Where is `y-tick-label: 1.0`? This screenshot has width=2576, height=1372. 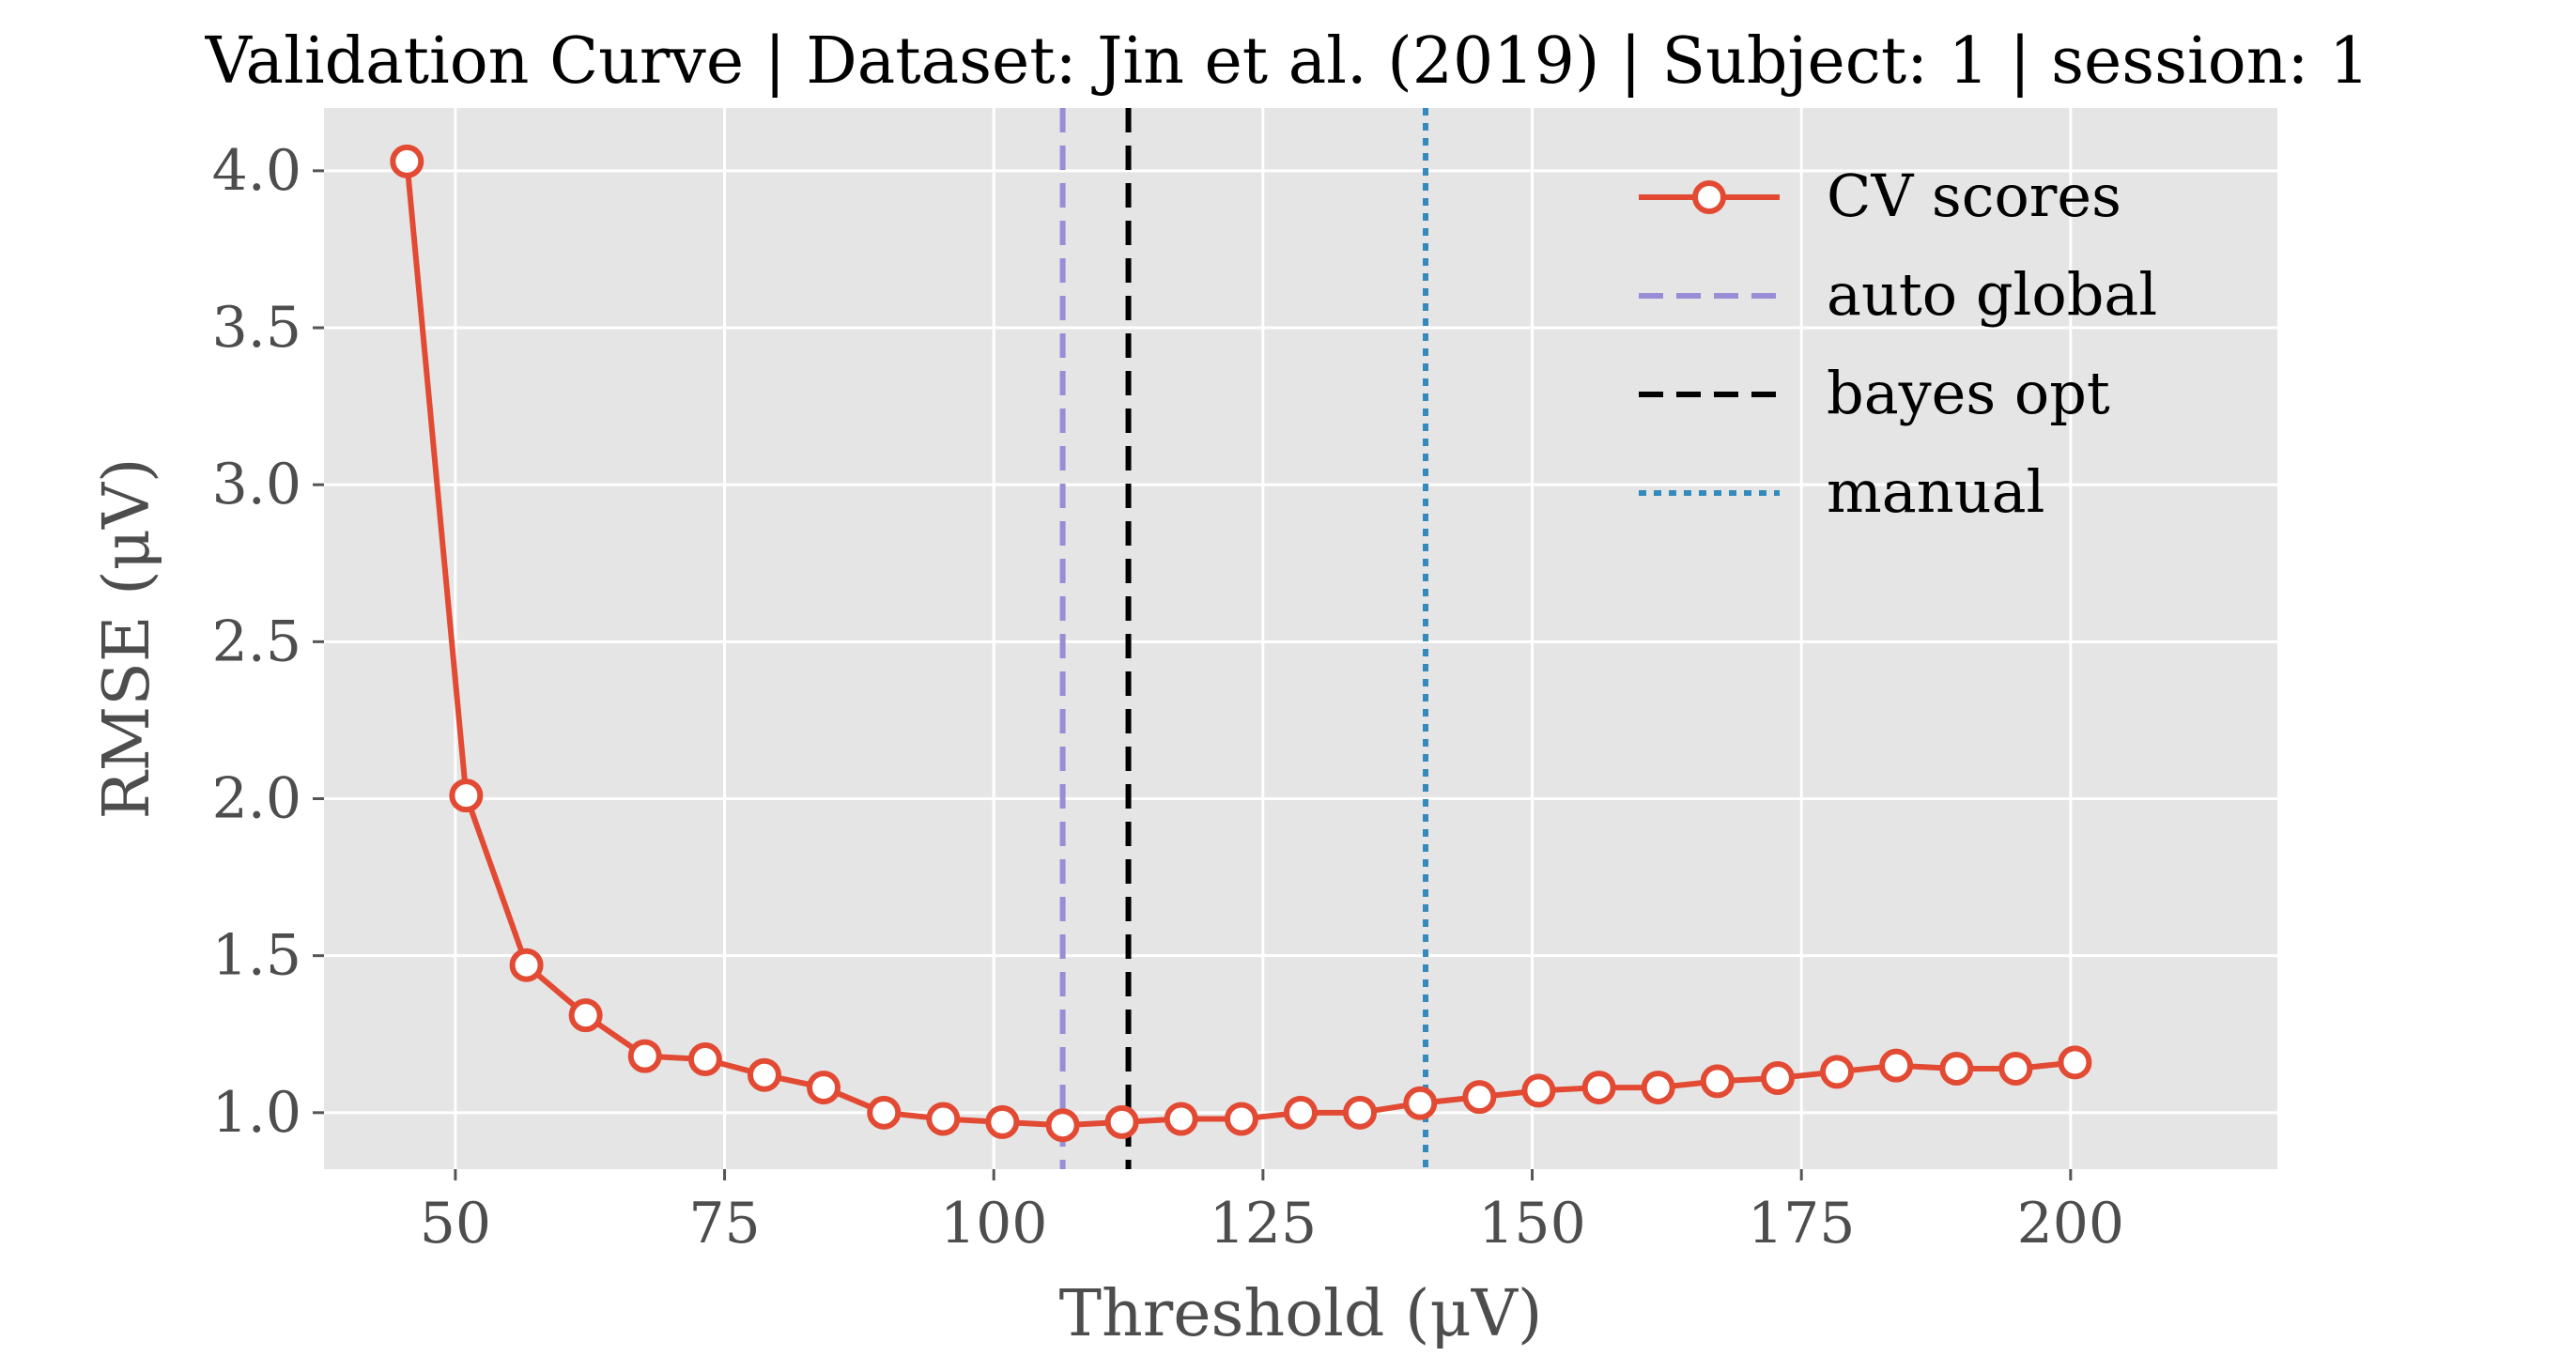
y-tick-label: 1.0 is located at coordinates (256, 1113).